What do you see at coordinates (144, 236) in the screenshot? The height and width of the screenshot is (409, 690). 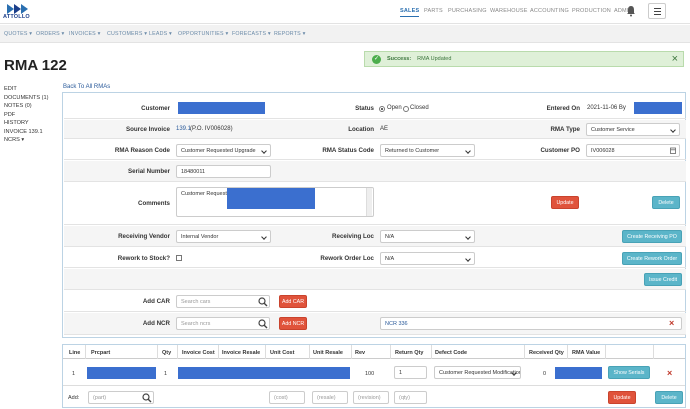 I see `receiving-vendor-label: Receiving Vendor` at bounding box center [144, 236].